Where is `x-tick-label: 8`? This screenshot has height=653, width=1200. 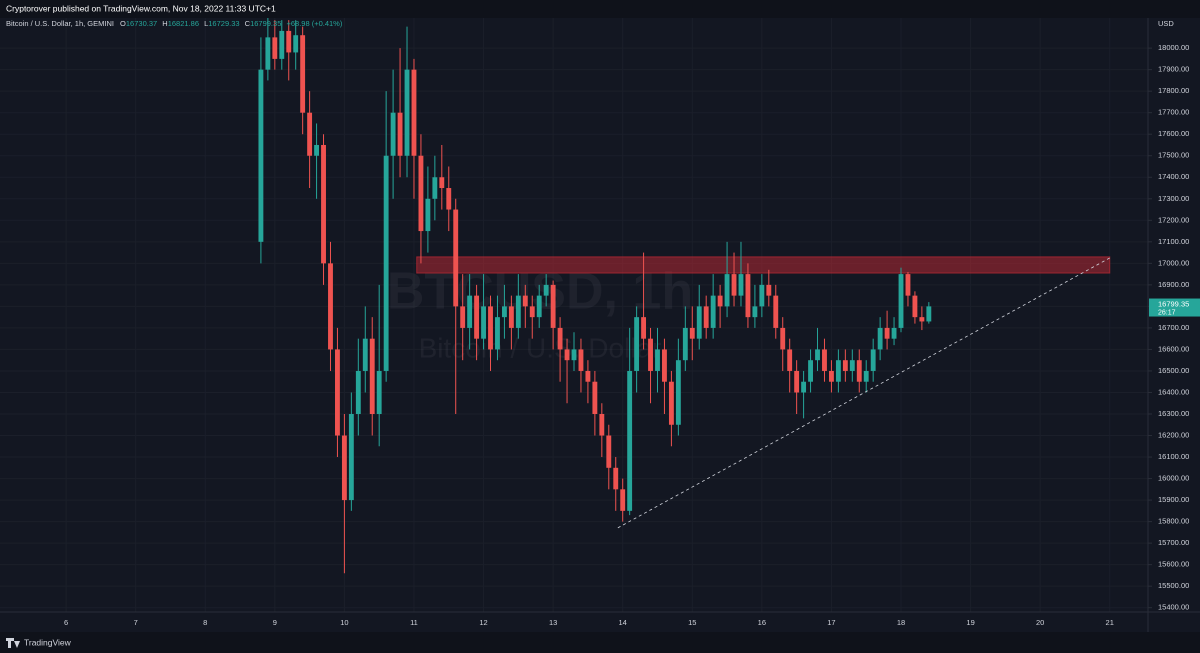 x-tick-label: 8 is located at coordinates (205, 622).